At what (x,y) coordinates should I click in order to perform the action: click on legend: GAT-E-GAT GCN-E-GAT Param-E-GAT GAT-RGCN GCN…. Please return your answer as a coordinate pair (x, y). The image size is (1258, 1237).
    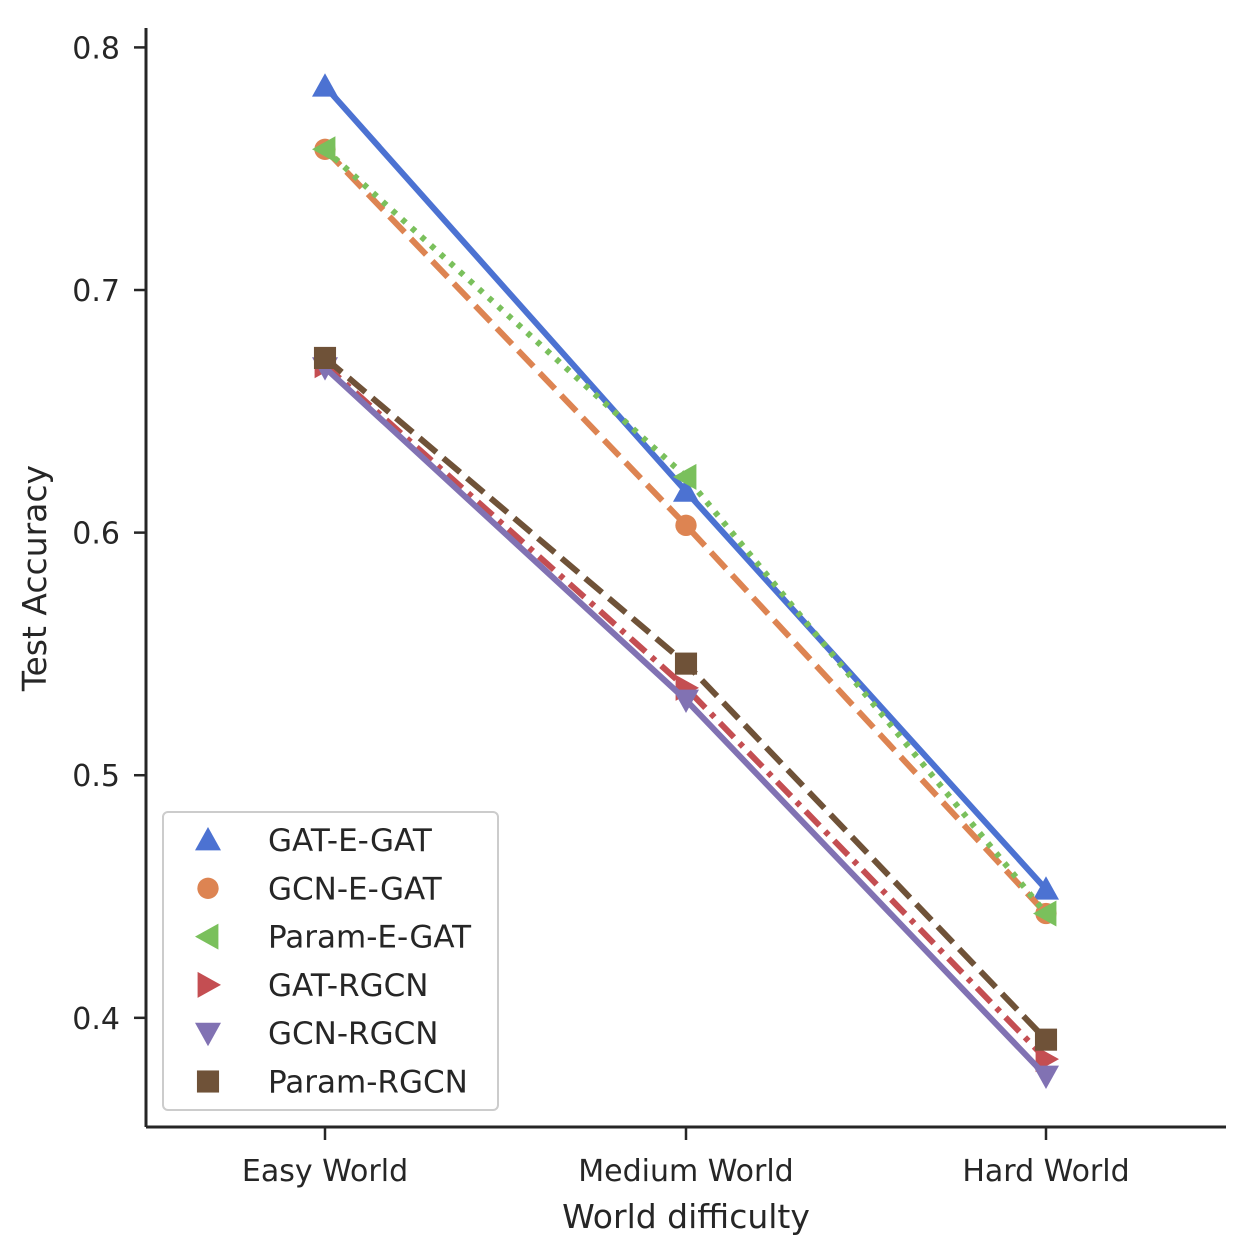
    Looking at the image, I should click on (330, 961).